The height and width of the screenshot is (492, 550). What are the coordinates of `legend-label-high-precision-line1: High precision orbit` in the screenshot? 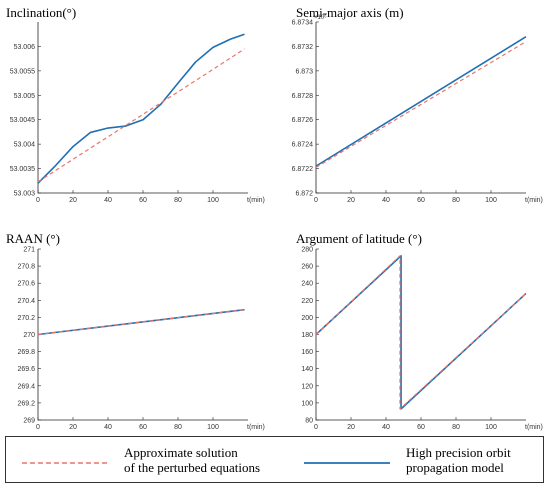 It's located at (458, 452).